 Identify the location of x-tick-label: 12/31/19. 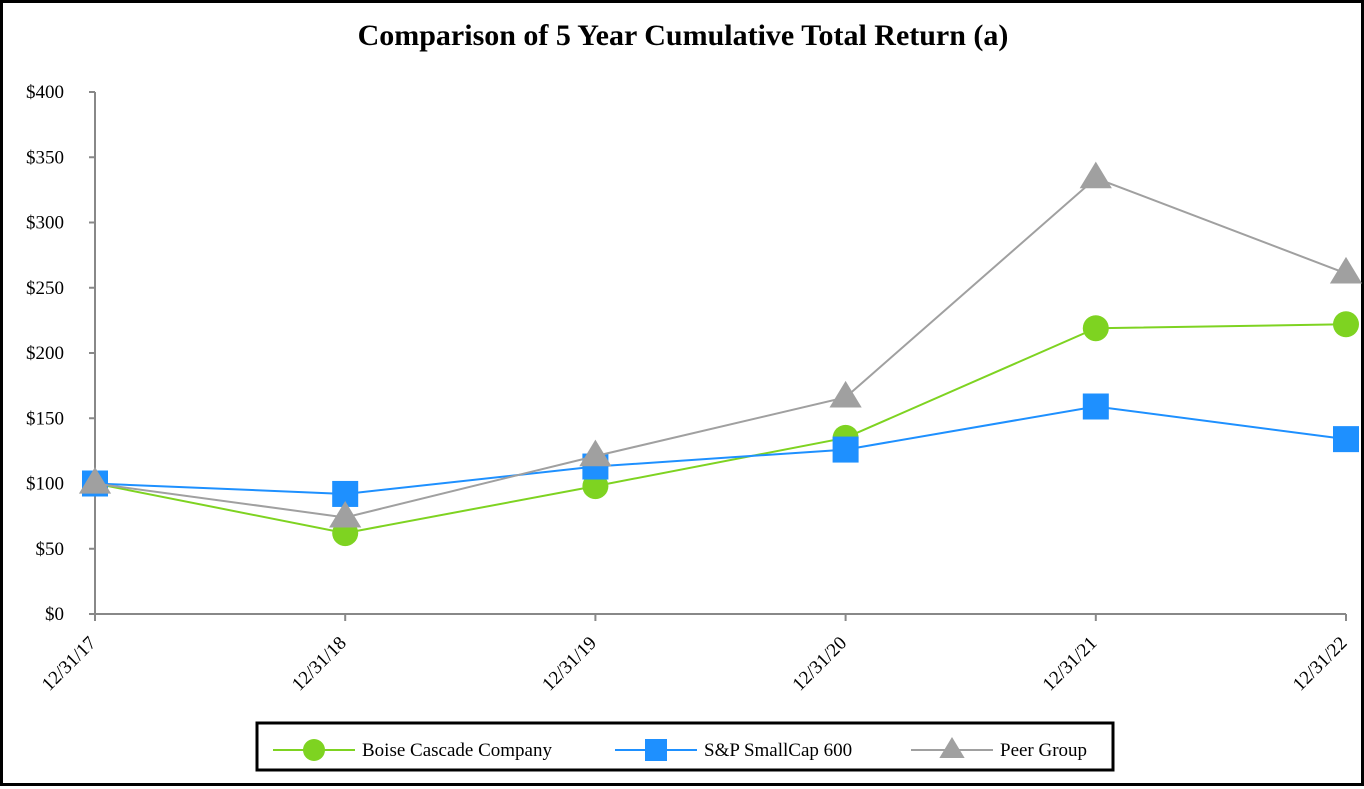
(569, 664).